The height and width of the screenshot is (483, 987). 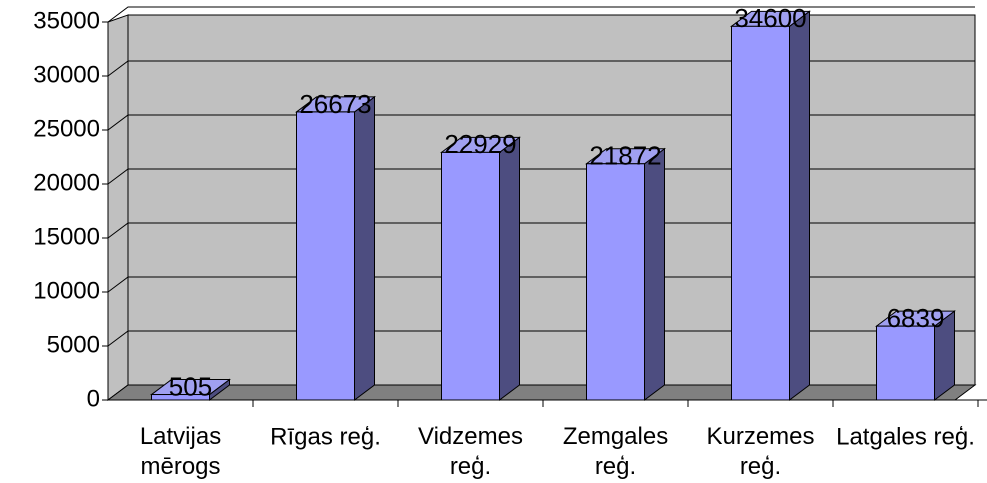 I want to click on x-tick-label: Rīgas reģ., so click(x=325, y=436).